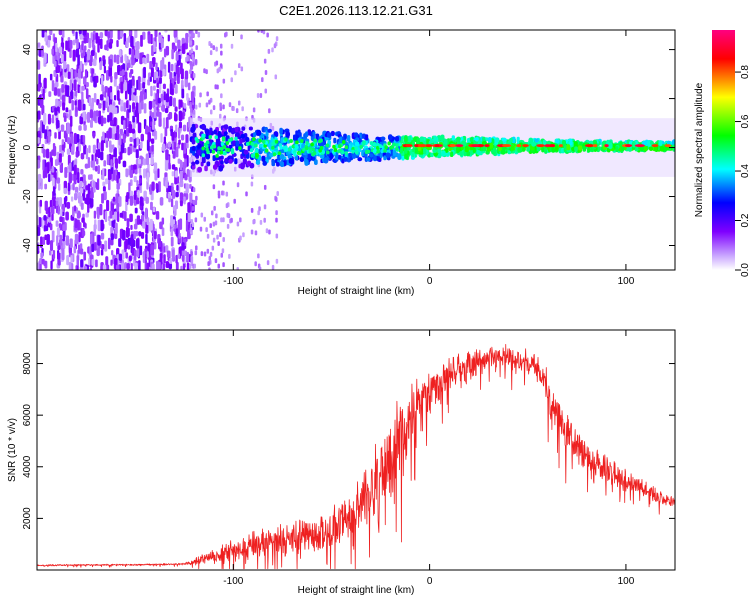 The width and height of the screenshot is (750, 600). Describe the element at coordinates (233, 281) in the screenshot. I see `spectrogram-x-tick-label: -100` at that location.